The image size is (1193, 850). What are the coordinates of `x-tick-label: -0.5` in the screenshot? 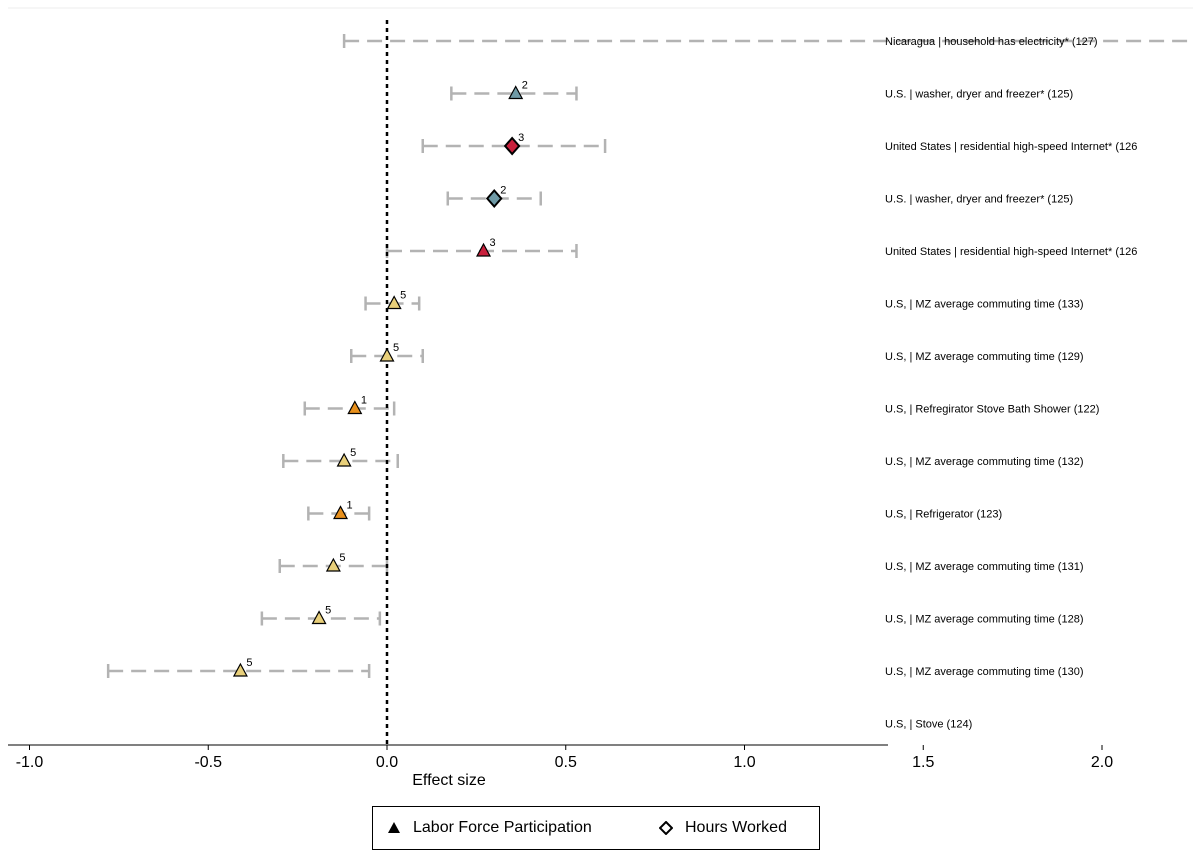 It's located at (208, 762).